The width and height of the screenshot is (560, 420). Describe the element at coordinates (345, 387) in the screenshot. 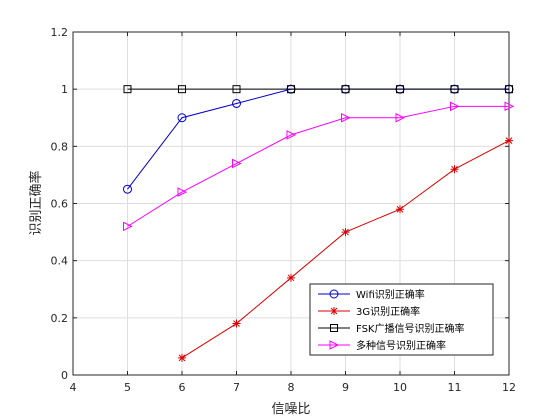

I see `x-tick-label: 9` at that location.